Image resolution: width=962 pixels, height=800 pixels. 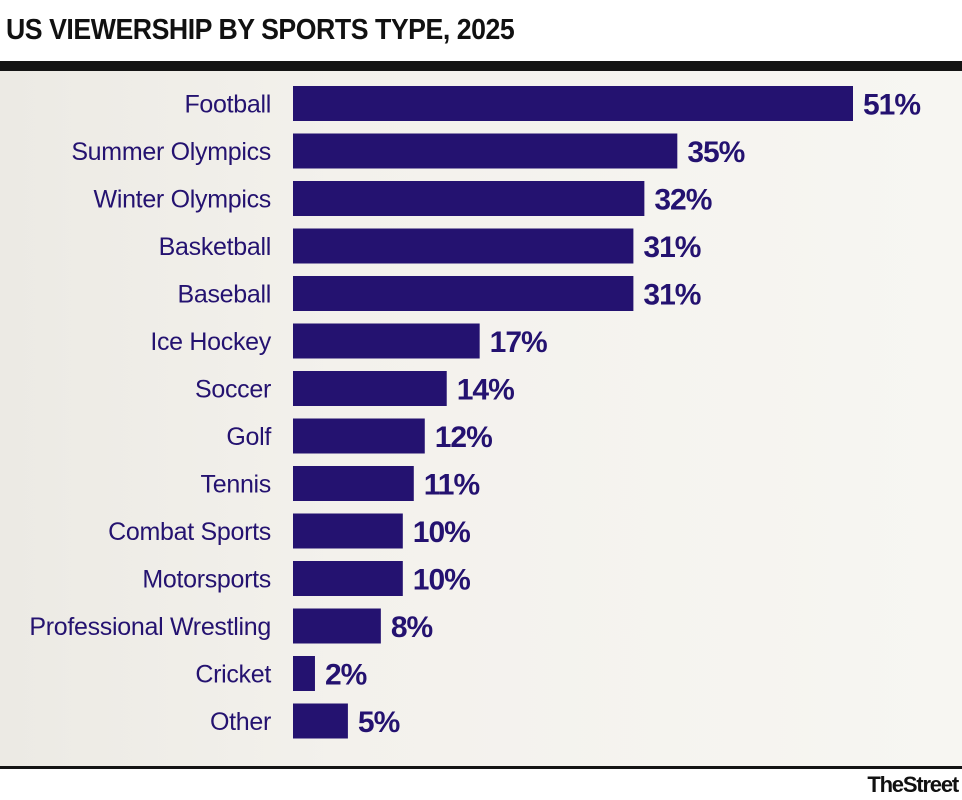 I want to click on bar-summer-olympics, so click(x=485, y=151).